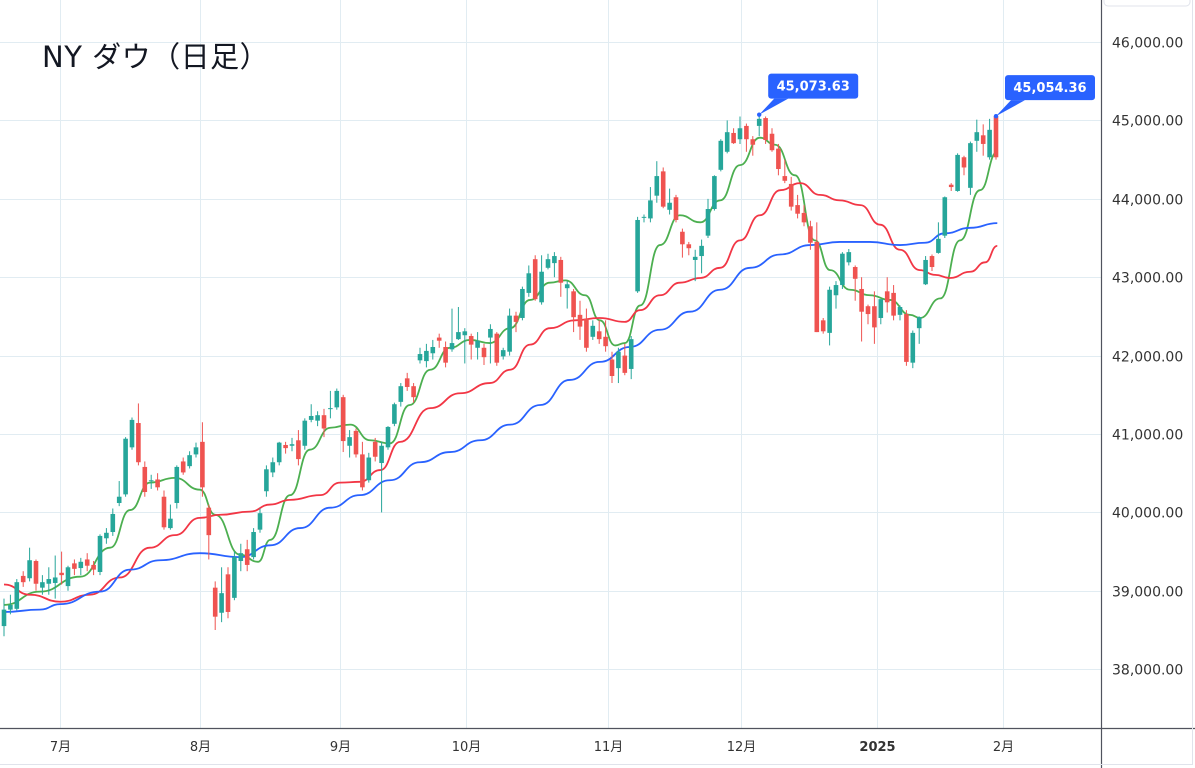  What do you see at coordinates (1147, 279) in the screenshot?
I see `price-tick-label: 43,000.00` at bounding box center [1147, 279].